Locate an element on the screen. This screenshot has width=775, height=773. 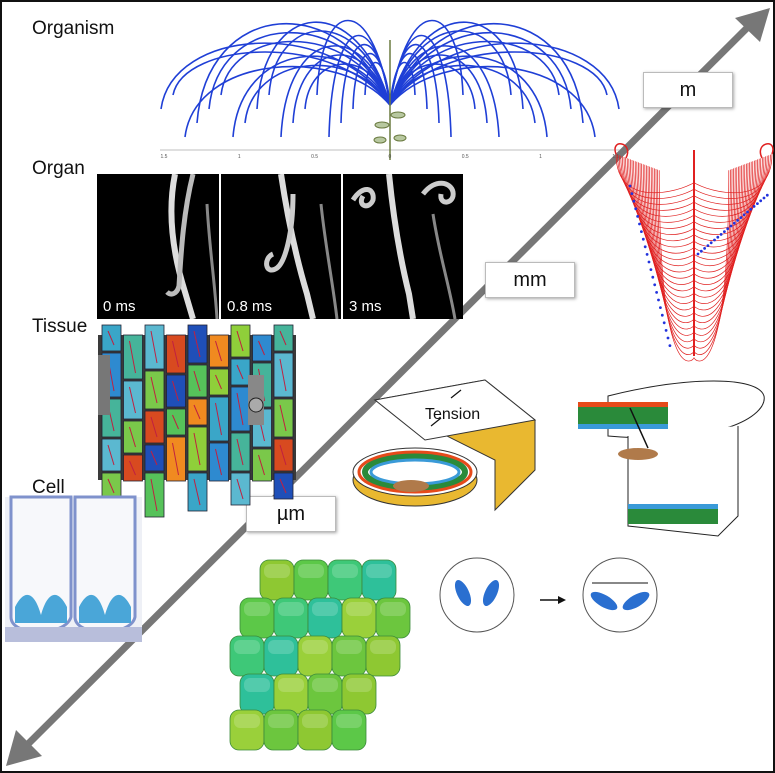
organism-curve-plot: 1.5 1 0.5 0 0.5 1 1.5 is located at coordinates (390, 89).